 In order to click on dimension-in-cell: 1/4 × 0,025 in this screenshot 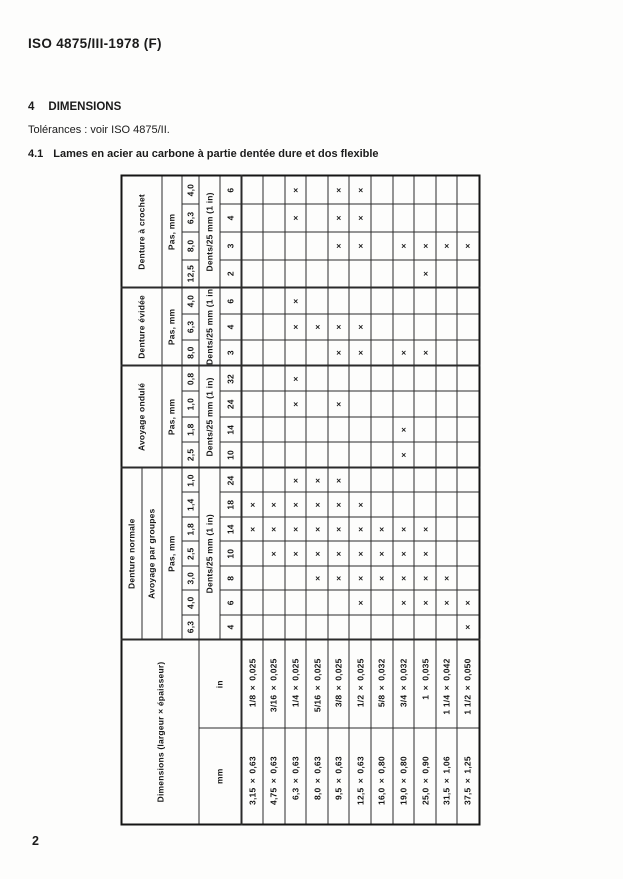, I will do `click(295, 684)`.